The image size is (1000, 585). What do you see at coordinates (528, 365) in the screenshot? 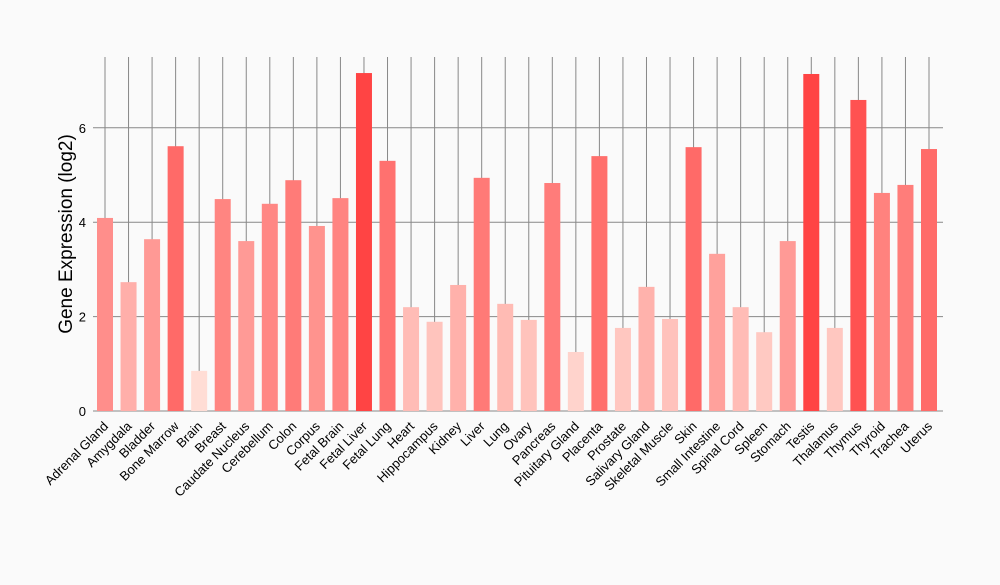
I see `bar-ovary` at bounding box center [528, 365].